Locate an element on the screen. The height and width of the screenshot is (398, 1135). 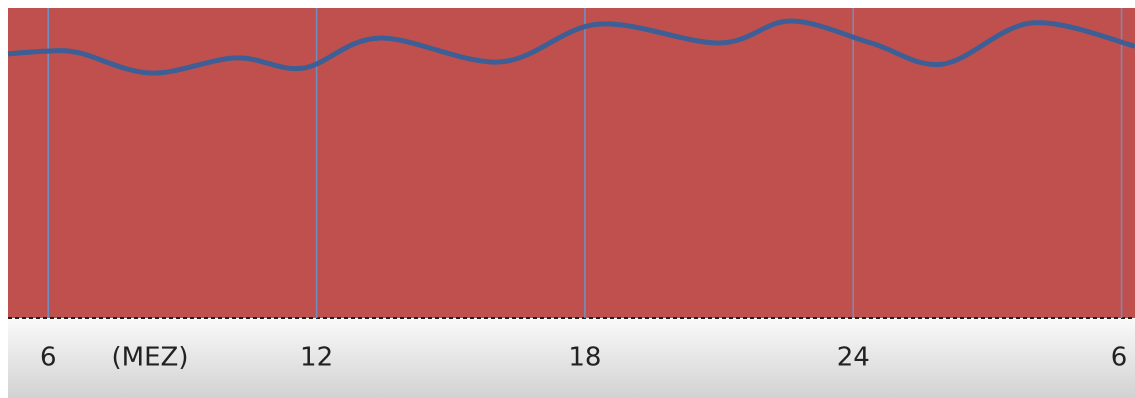
annotation: (MEZ) is located at coordinates (150, 358).